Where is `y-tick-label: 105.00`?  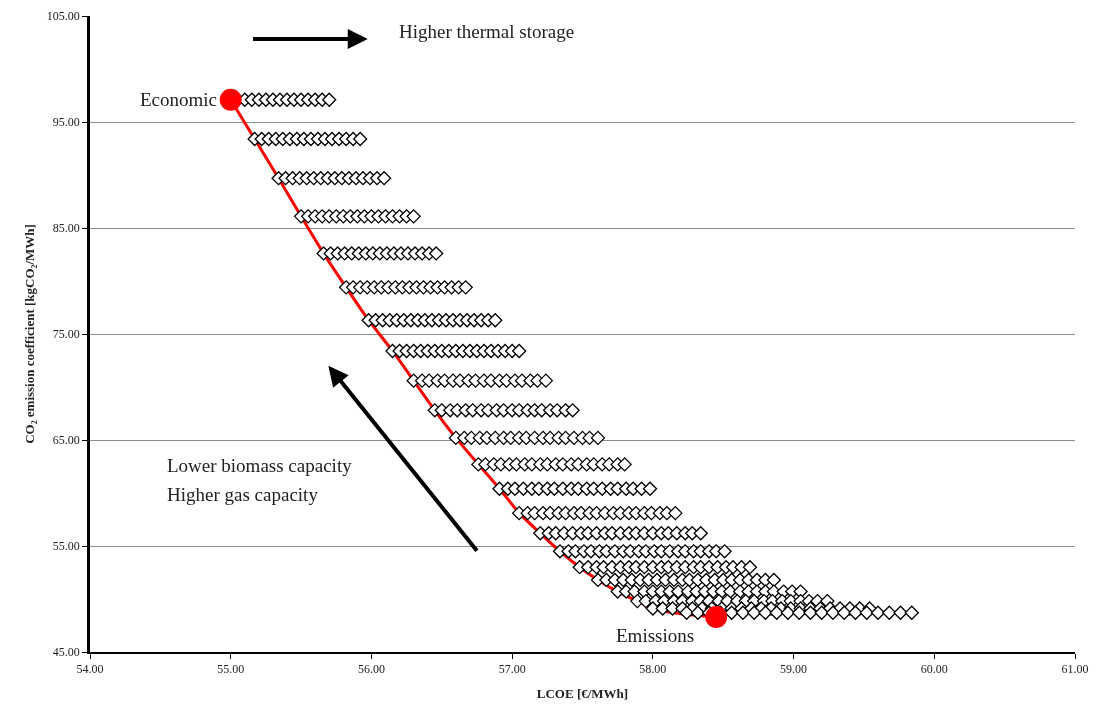
y-tick-label: 105.00 is located at coordinates (63, 16).